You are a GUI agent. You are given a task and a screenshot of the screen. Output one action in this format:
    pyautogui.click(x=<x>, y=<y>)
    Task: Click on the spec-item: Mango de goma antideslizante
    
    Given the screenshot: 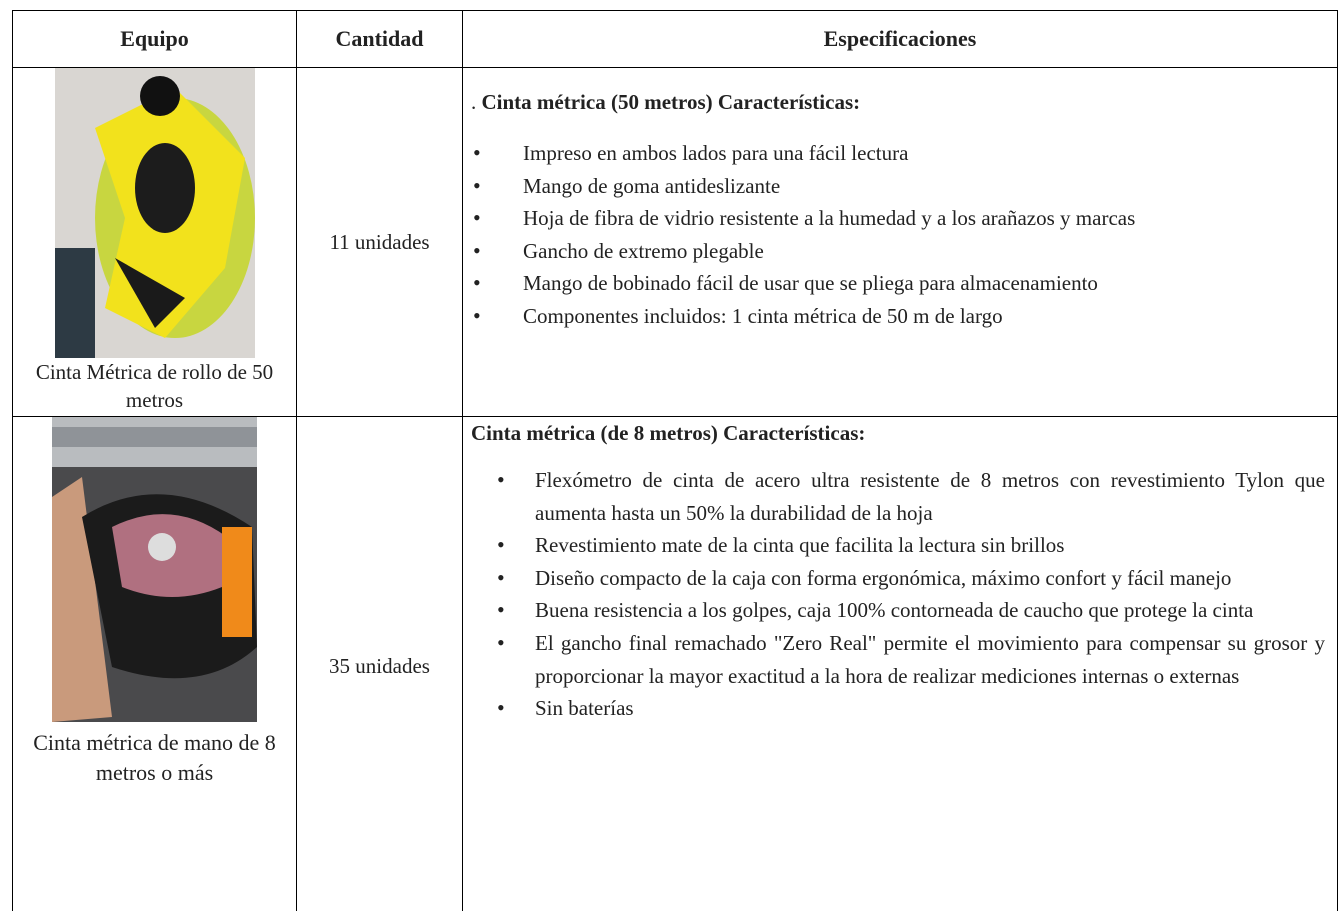 What is the action you would take?
    pyautogui.click(x=898, y=186)
    